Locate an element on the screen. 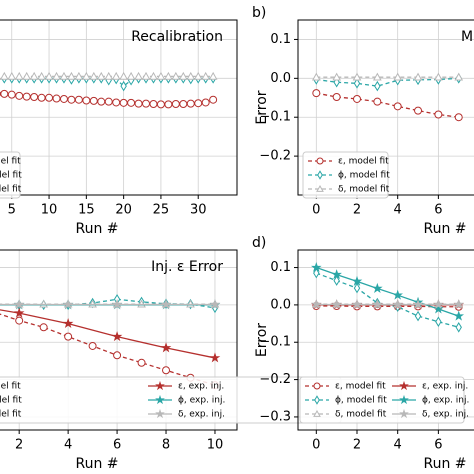 This screenshot has width=474, height=474. series-line is located at coordinates (108, 349).